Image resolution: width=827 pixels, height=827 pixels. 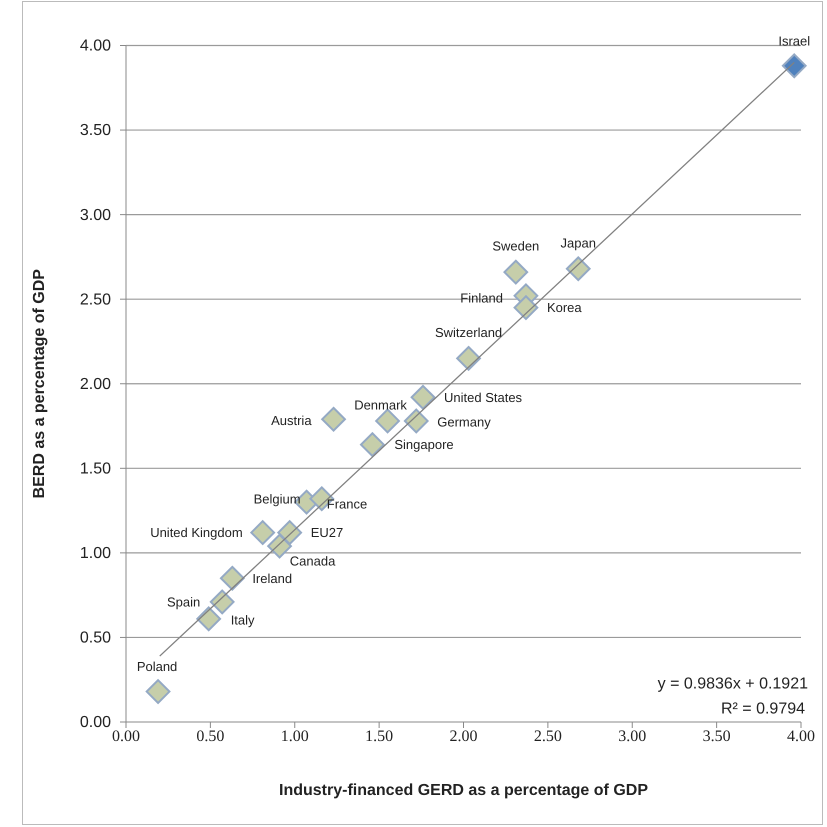 What do you see at coordinates (96, 299) in the screenshot?
I see `y-tick-label: 2.50` at bounding box center [96, 299].